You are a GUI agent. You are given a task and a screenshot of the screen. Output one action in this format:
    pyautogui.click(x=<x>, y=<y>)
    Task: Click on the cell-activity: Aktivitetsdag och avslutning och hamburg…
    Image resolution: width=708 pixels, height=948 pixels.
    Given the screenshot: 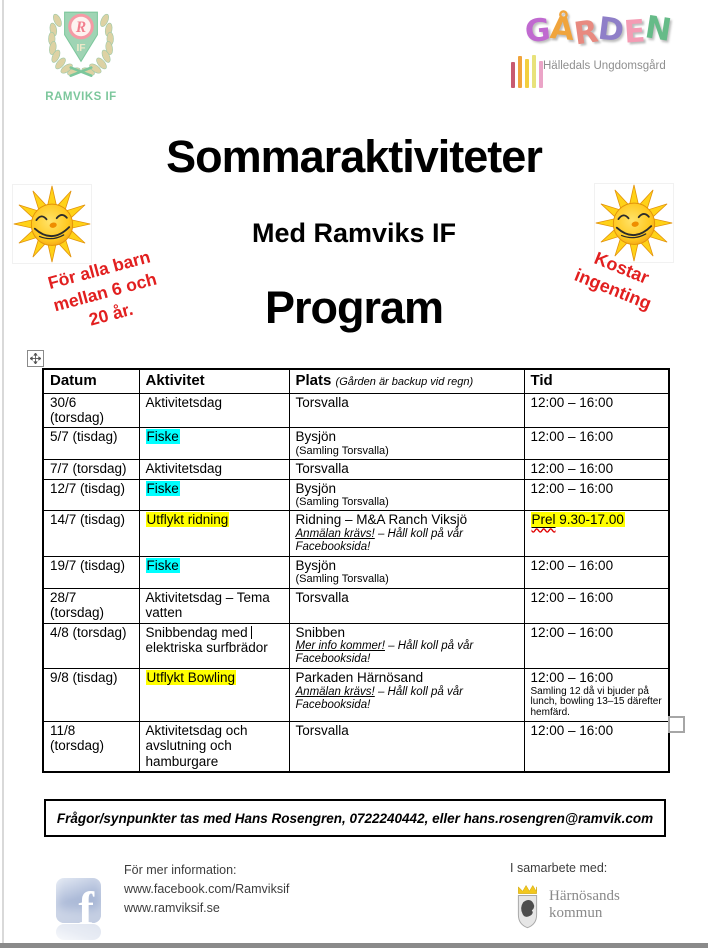 What is the action you would take?
    pyautogui.click(x=214, y=747)
    